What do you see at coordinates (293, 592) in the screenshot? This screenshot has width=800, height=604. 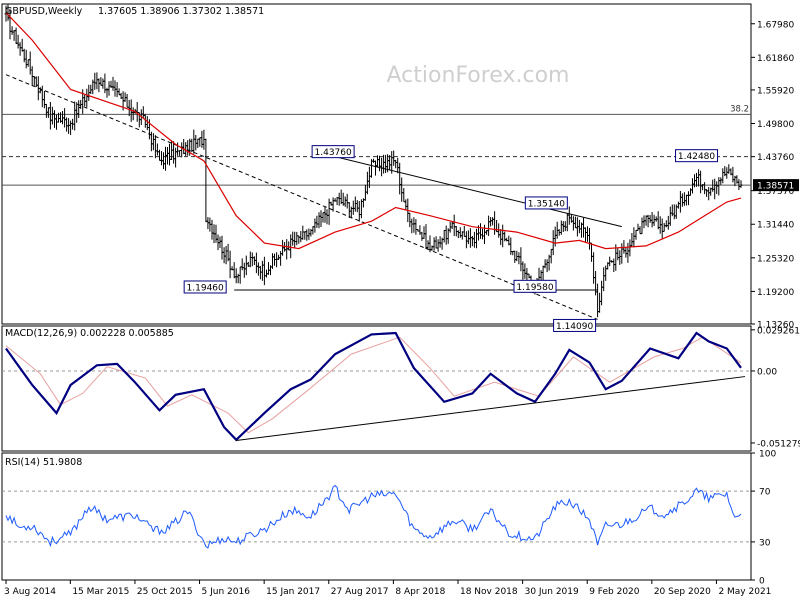 I see `x-axis-tick-label: 15 Jan 2017` at bounding box center [293, 592].